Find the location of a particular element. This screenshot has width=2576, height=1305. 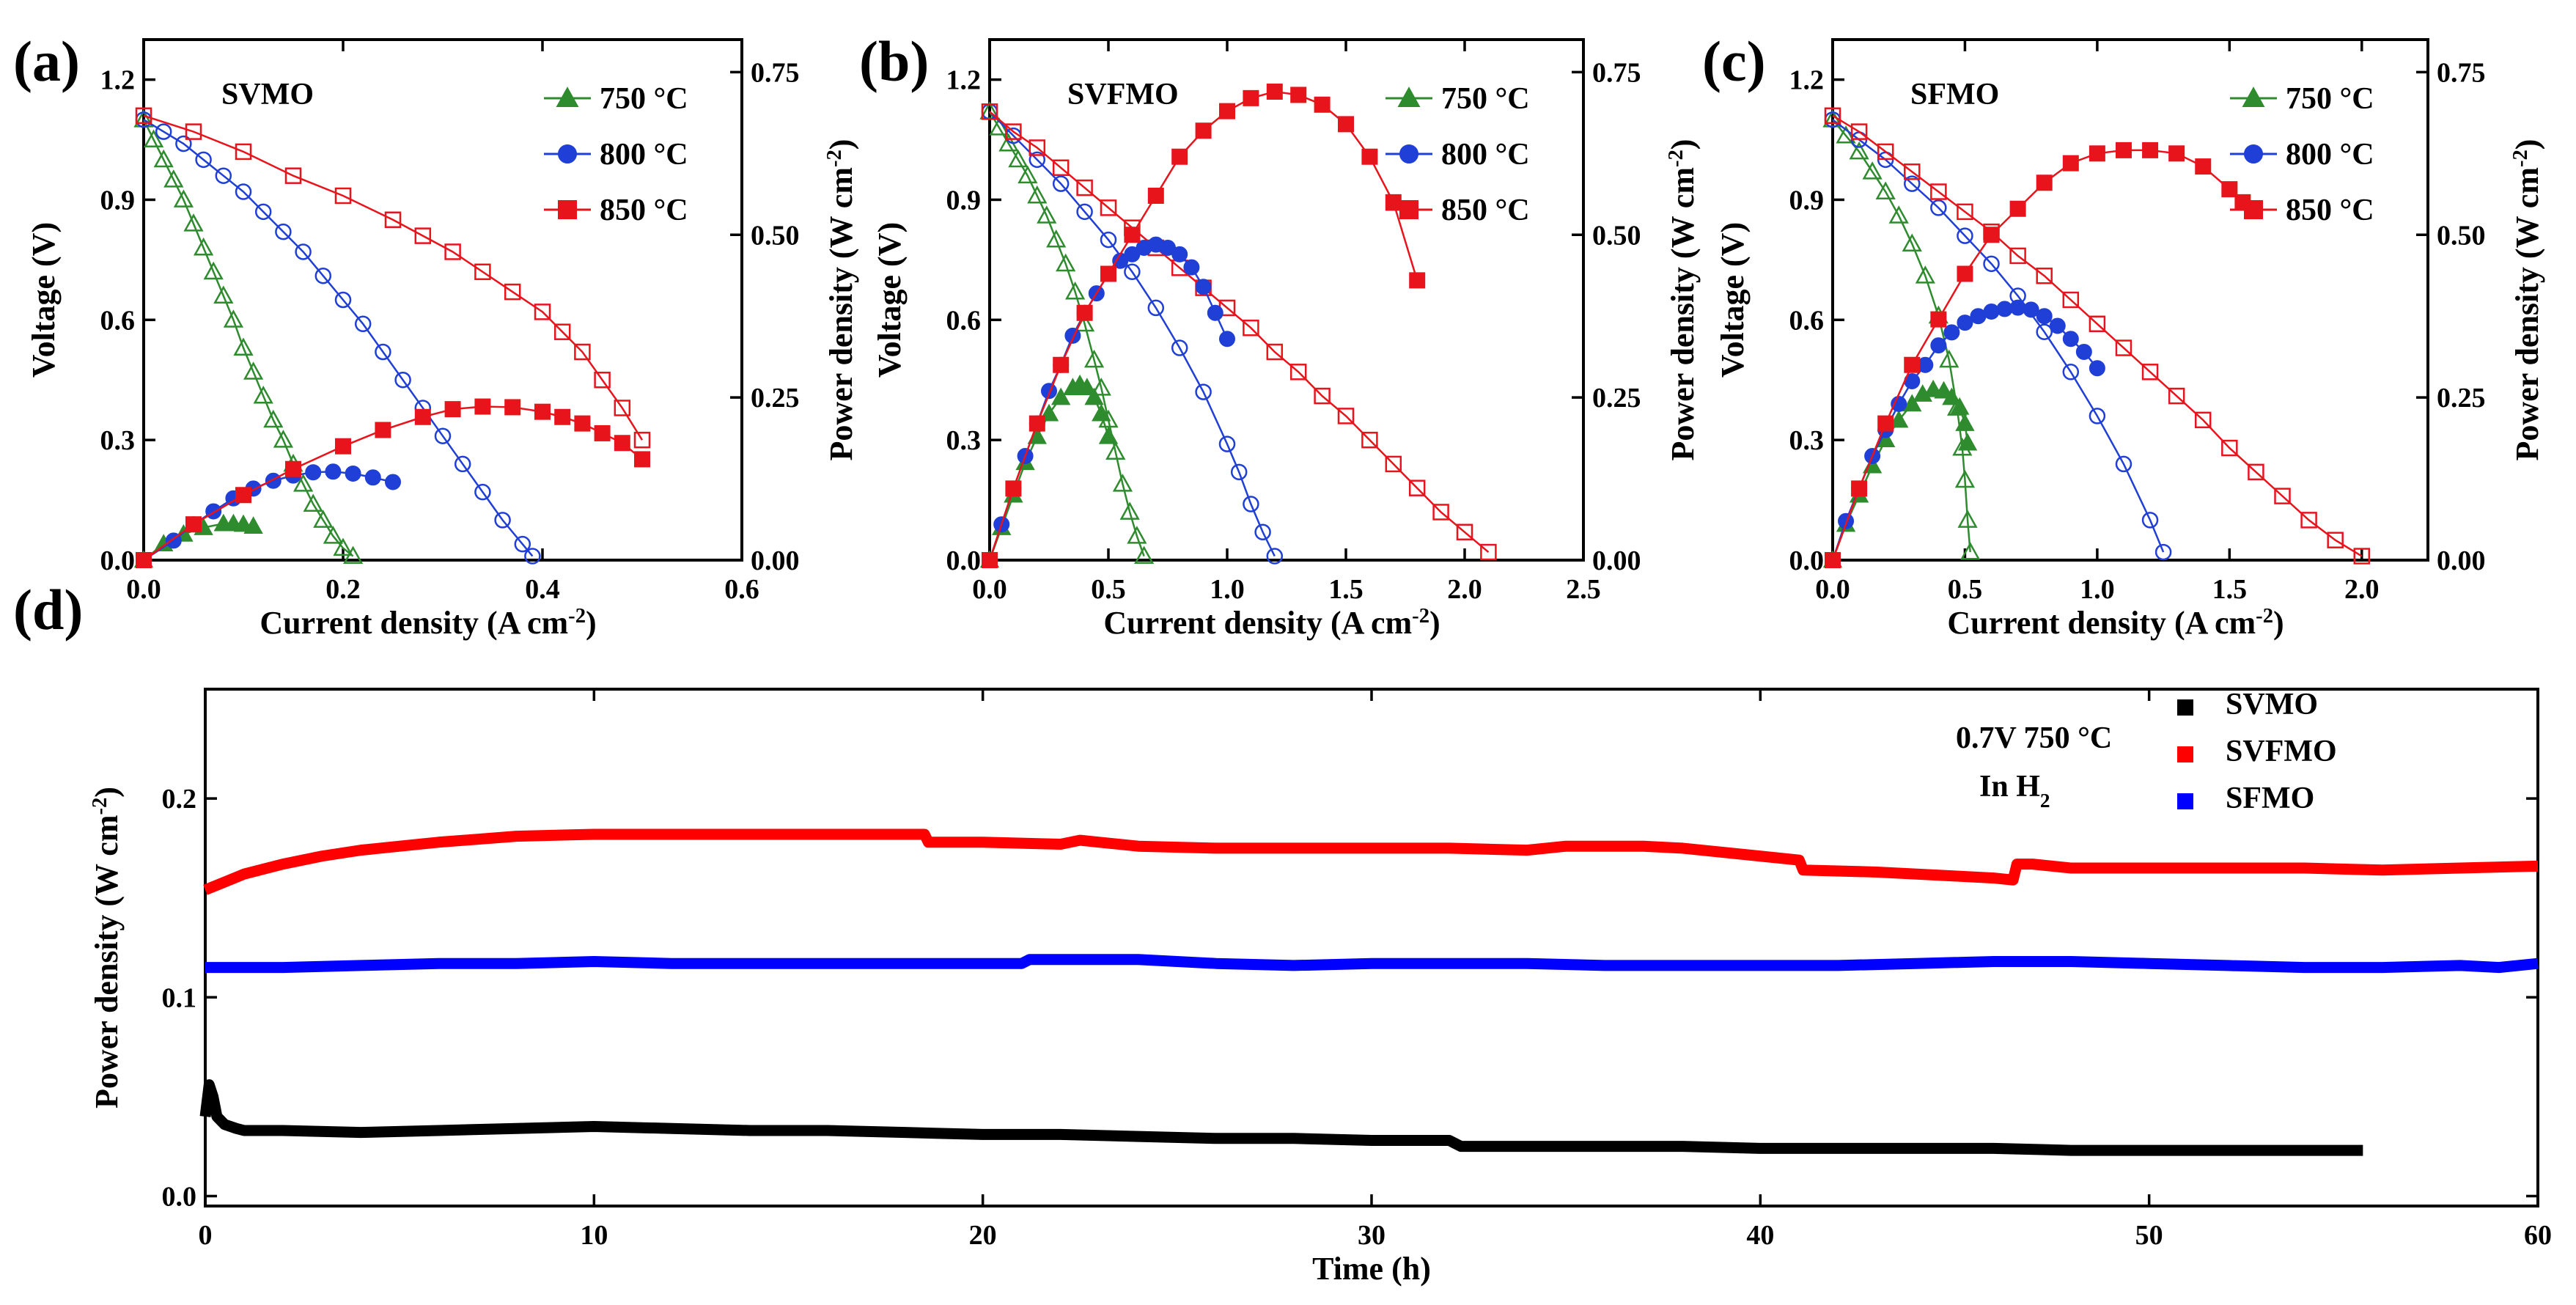

y2-axis-label: Power density (W cm-2) is located at coordinates (1683, 300).